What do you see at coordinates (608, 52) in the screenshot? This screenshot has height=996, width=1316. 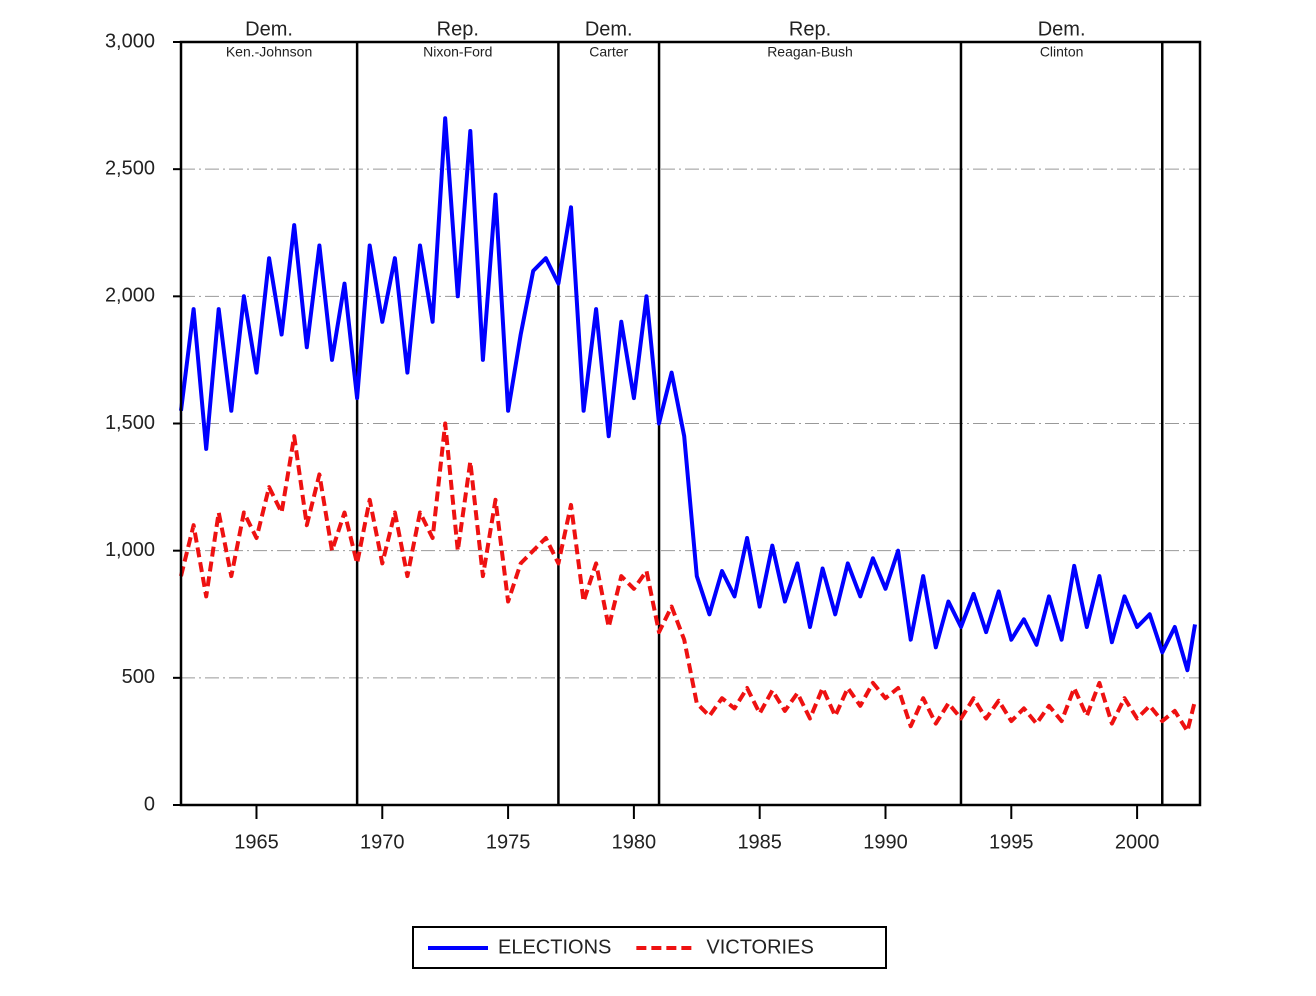 I see `period-name: Carter` at bounding box center [608, 52].